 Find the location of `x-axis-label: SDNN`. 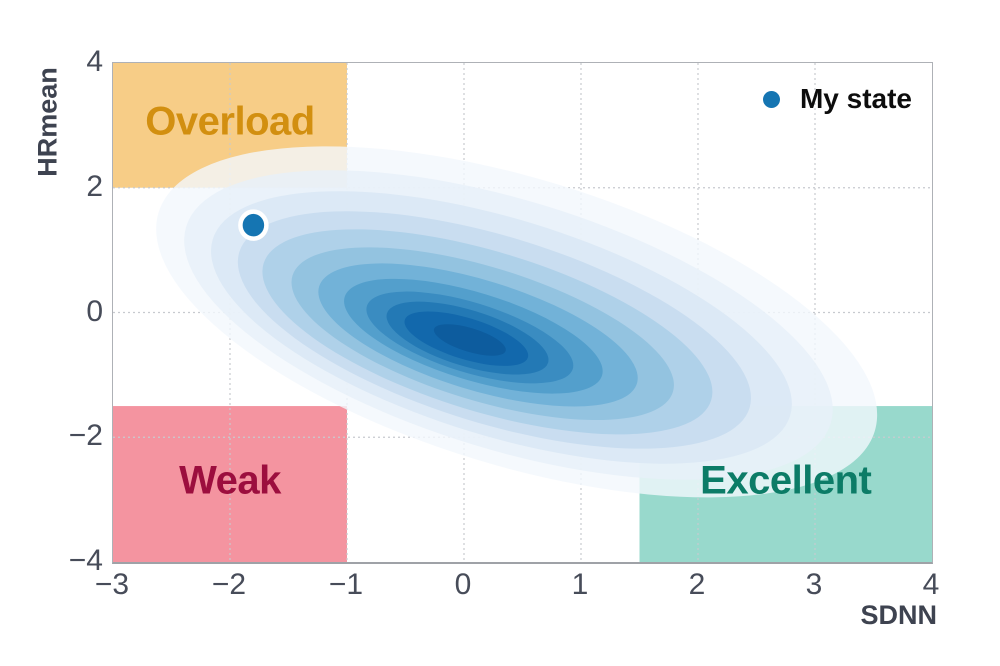

x-axis-label: SDNN is located at coordinates (898, 615).